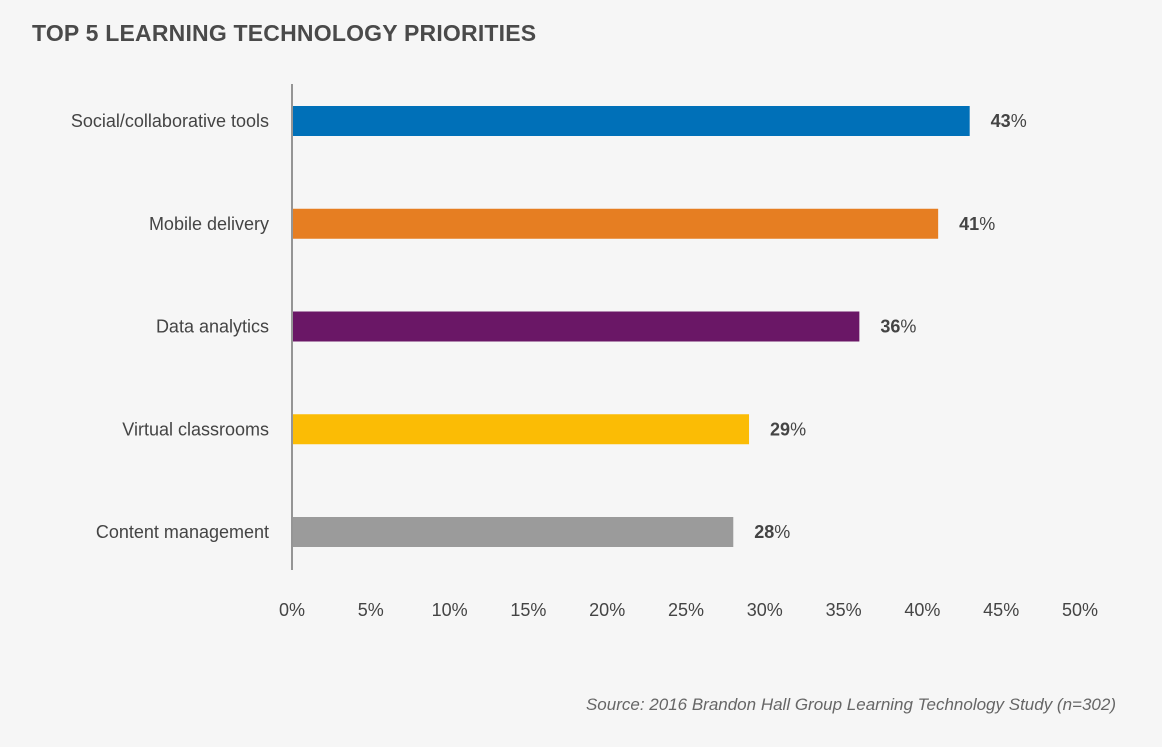  What do you see at coordinates (195, 429) in the screenshot?
I see `category-label: Virtual classrooms` at bounding box center [195, 429].